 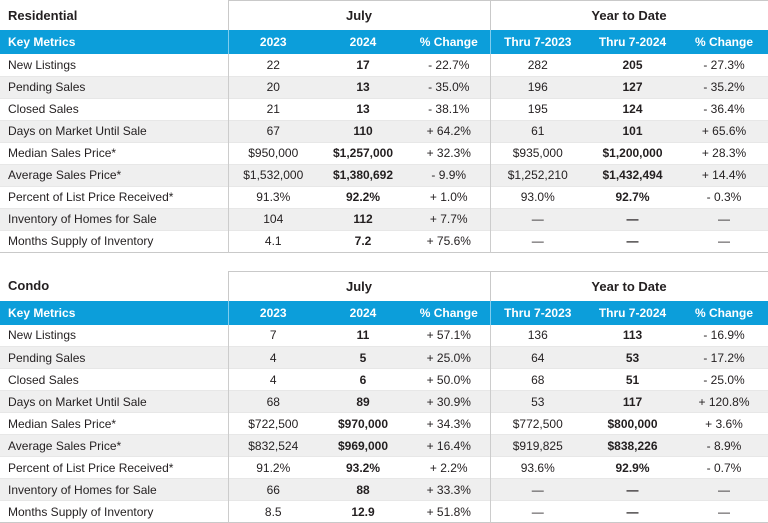 I want to click on metric-value-m2023: 4, so click(x=273, y=380).